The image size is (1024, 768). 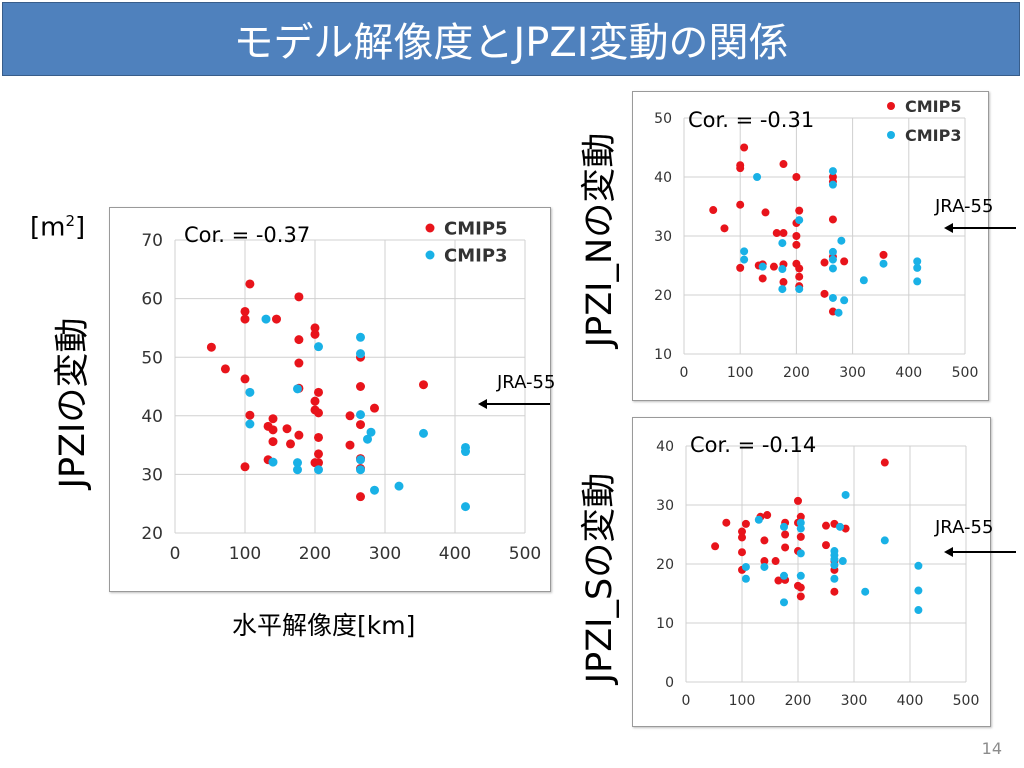 I want to click on jpzi_n-legend-label-cmip5: CMIP5, so click(x=933, y=106).